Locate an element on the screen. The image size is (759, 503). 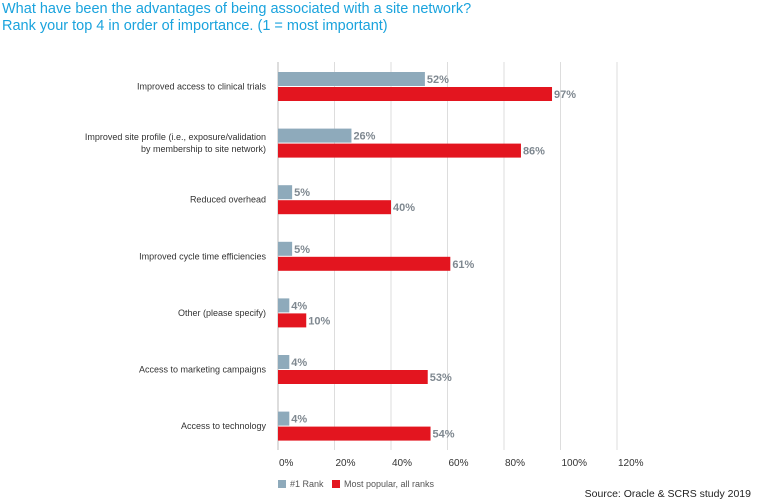
data-label: 53% is located at coordinates (441, 378).